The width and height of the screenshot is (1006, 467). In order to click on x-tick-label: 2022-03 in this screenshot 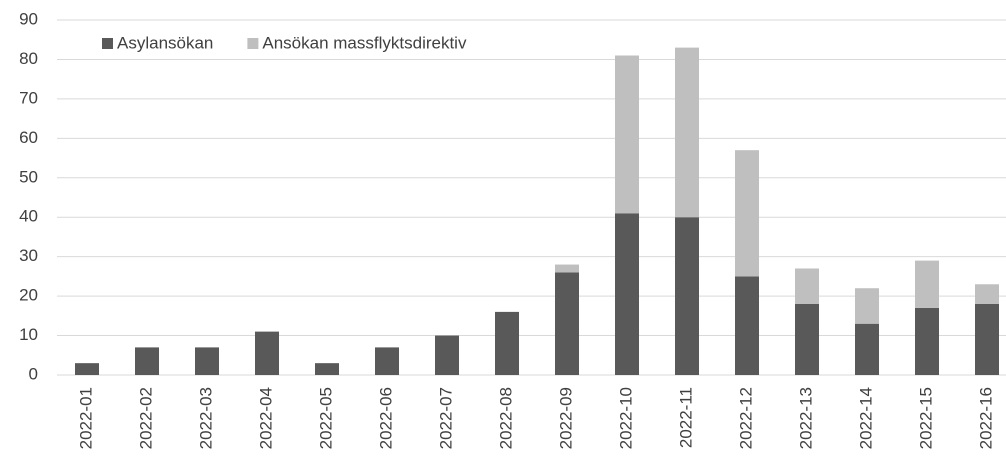, I will do `click(205, 418)`.